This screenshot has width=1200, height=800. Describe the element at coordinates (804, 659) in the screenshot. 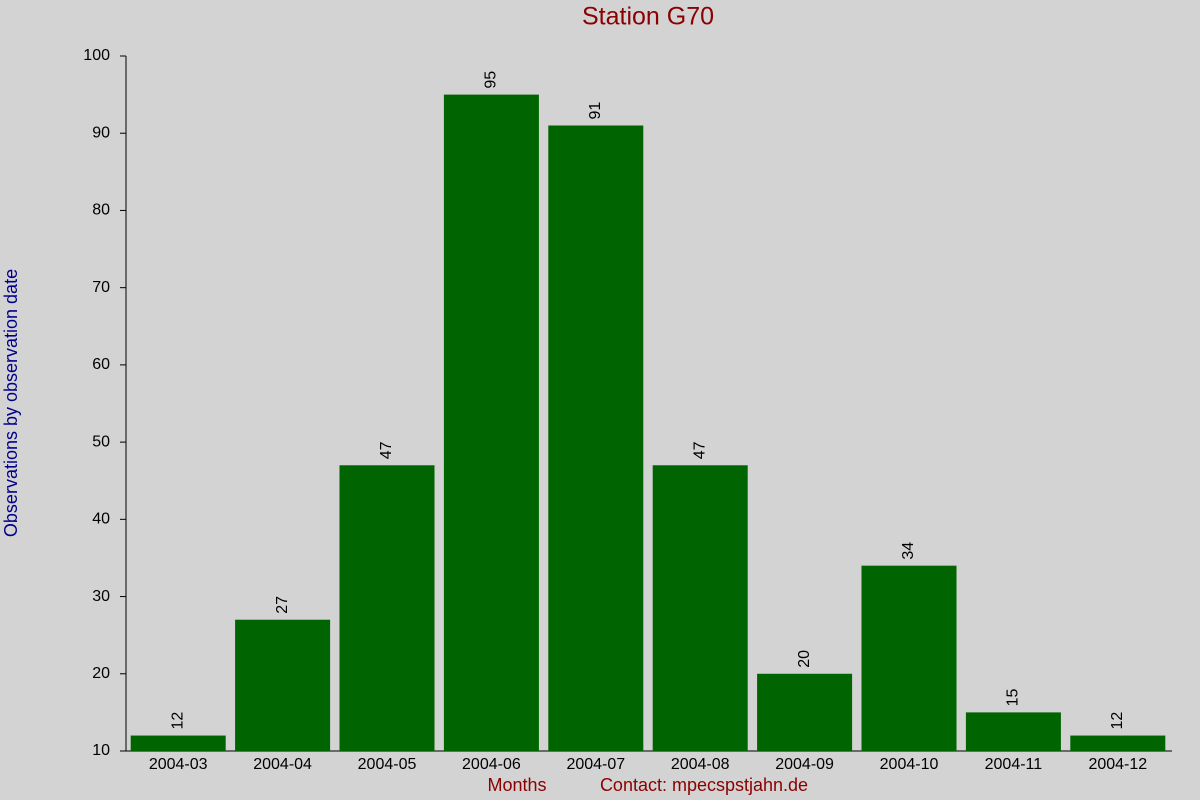

I see `data-label: 20` at that location.